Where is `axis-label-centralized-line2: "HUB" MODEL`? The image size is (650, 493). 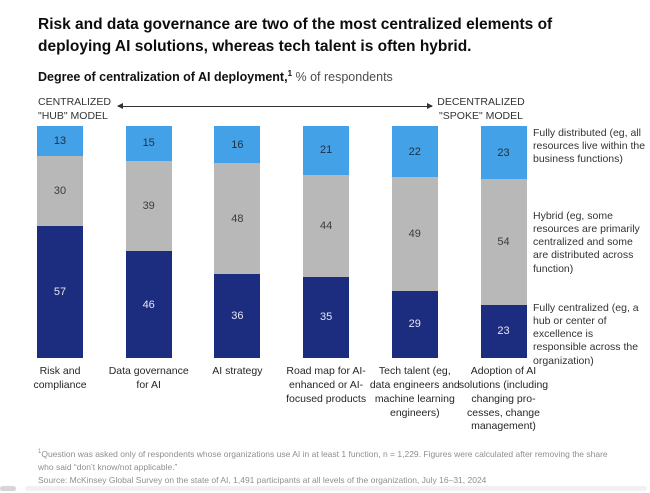 axis-label-centralized-line2: "HUB" MODEL is located at coordinates (73, 115).